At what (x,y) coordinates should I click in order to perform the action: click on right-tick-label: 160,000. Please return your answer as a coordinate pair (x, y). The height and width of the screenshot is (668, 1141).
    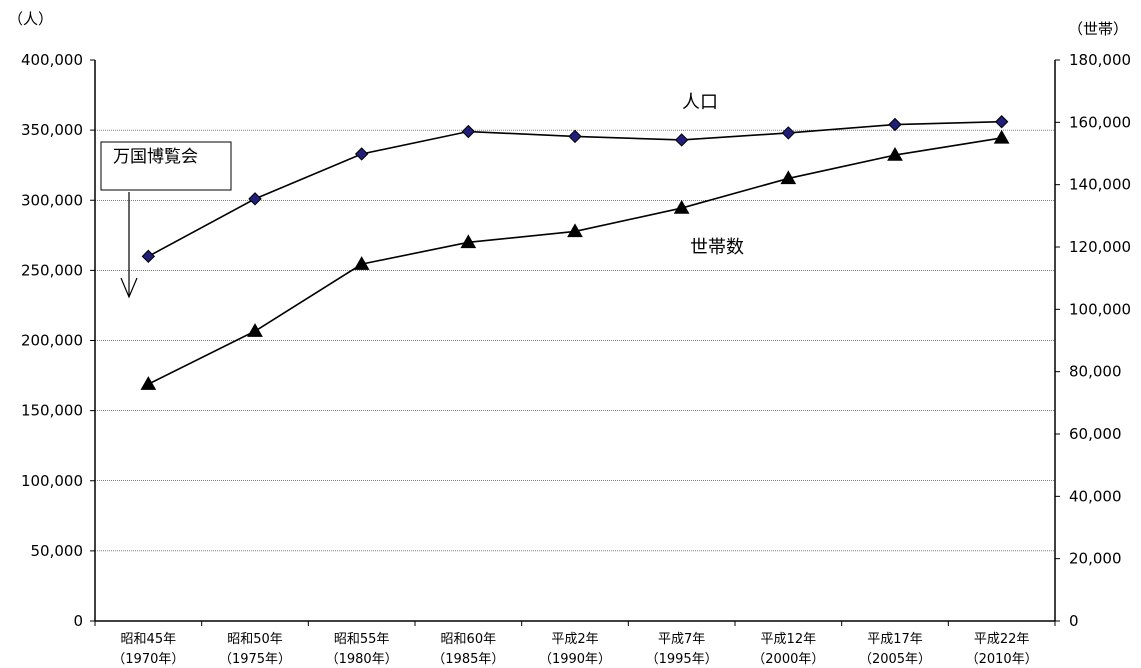
    Looking at the image, I should click on (1100, 122).